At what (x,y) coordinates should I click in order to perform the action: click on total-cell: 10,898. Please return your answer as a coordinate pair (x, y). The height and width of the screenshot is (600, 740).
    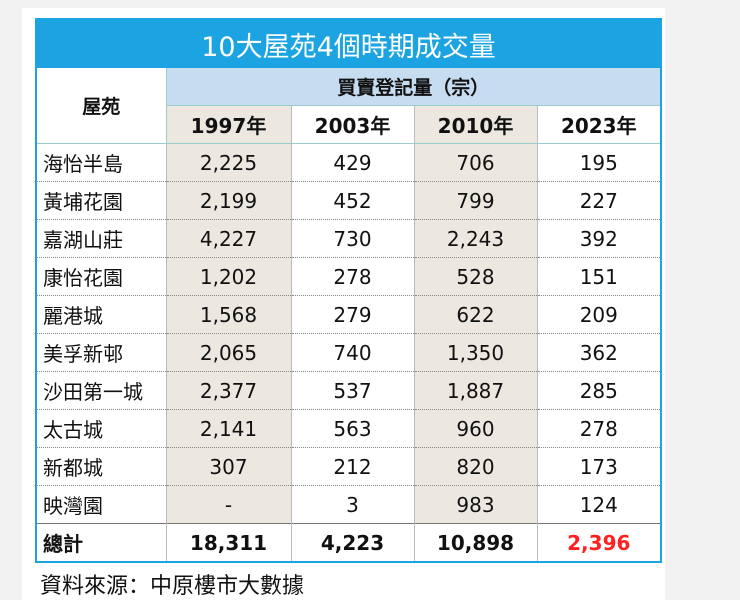
    Looking at the image, I should click on (475, 542).